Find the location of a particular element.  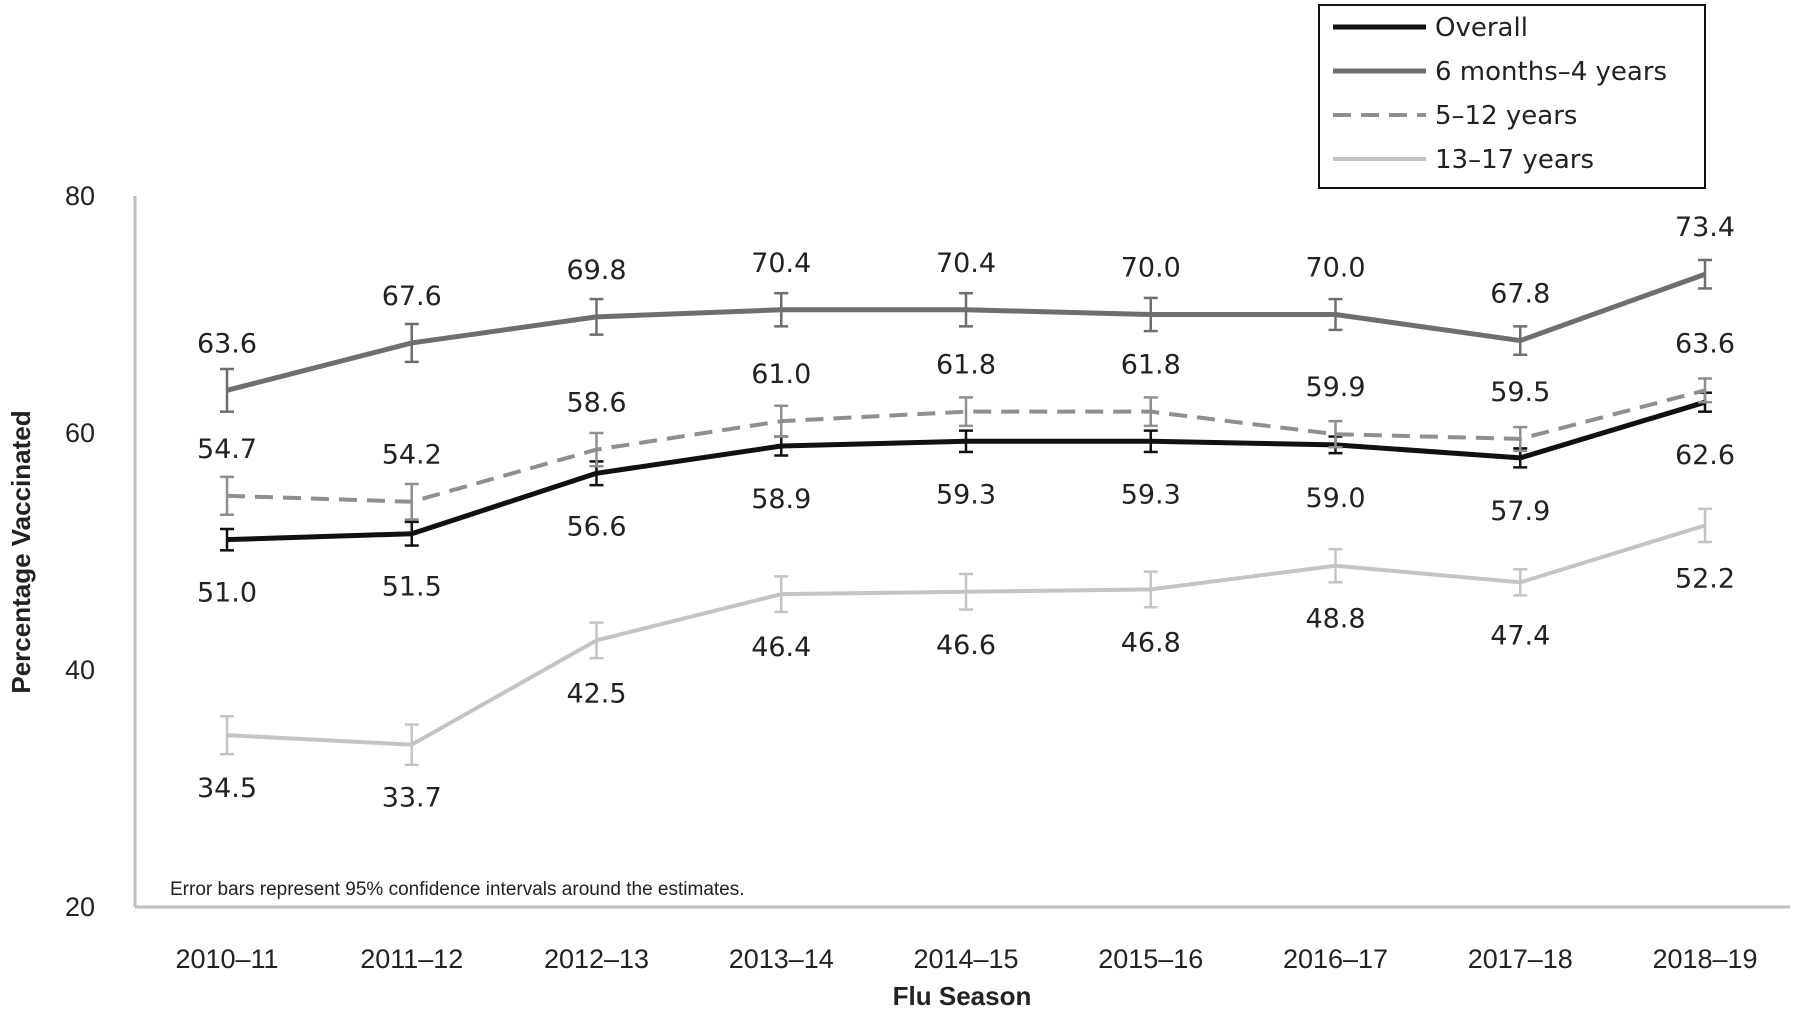

y-tick-label: 80 is located at coordinates (80, 196).